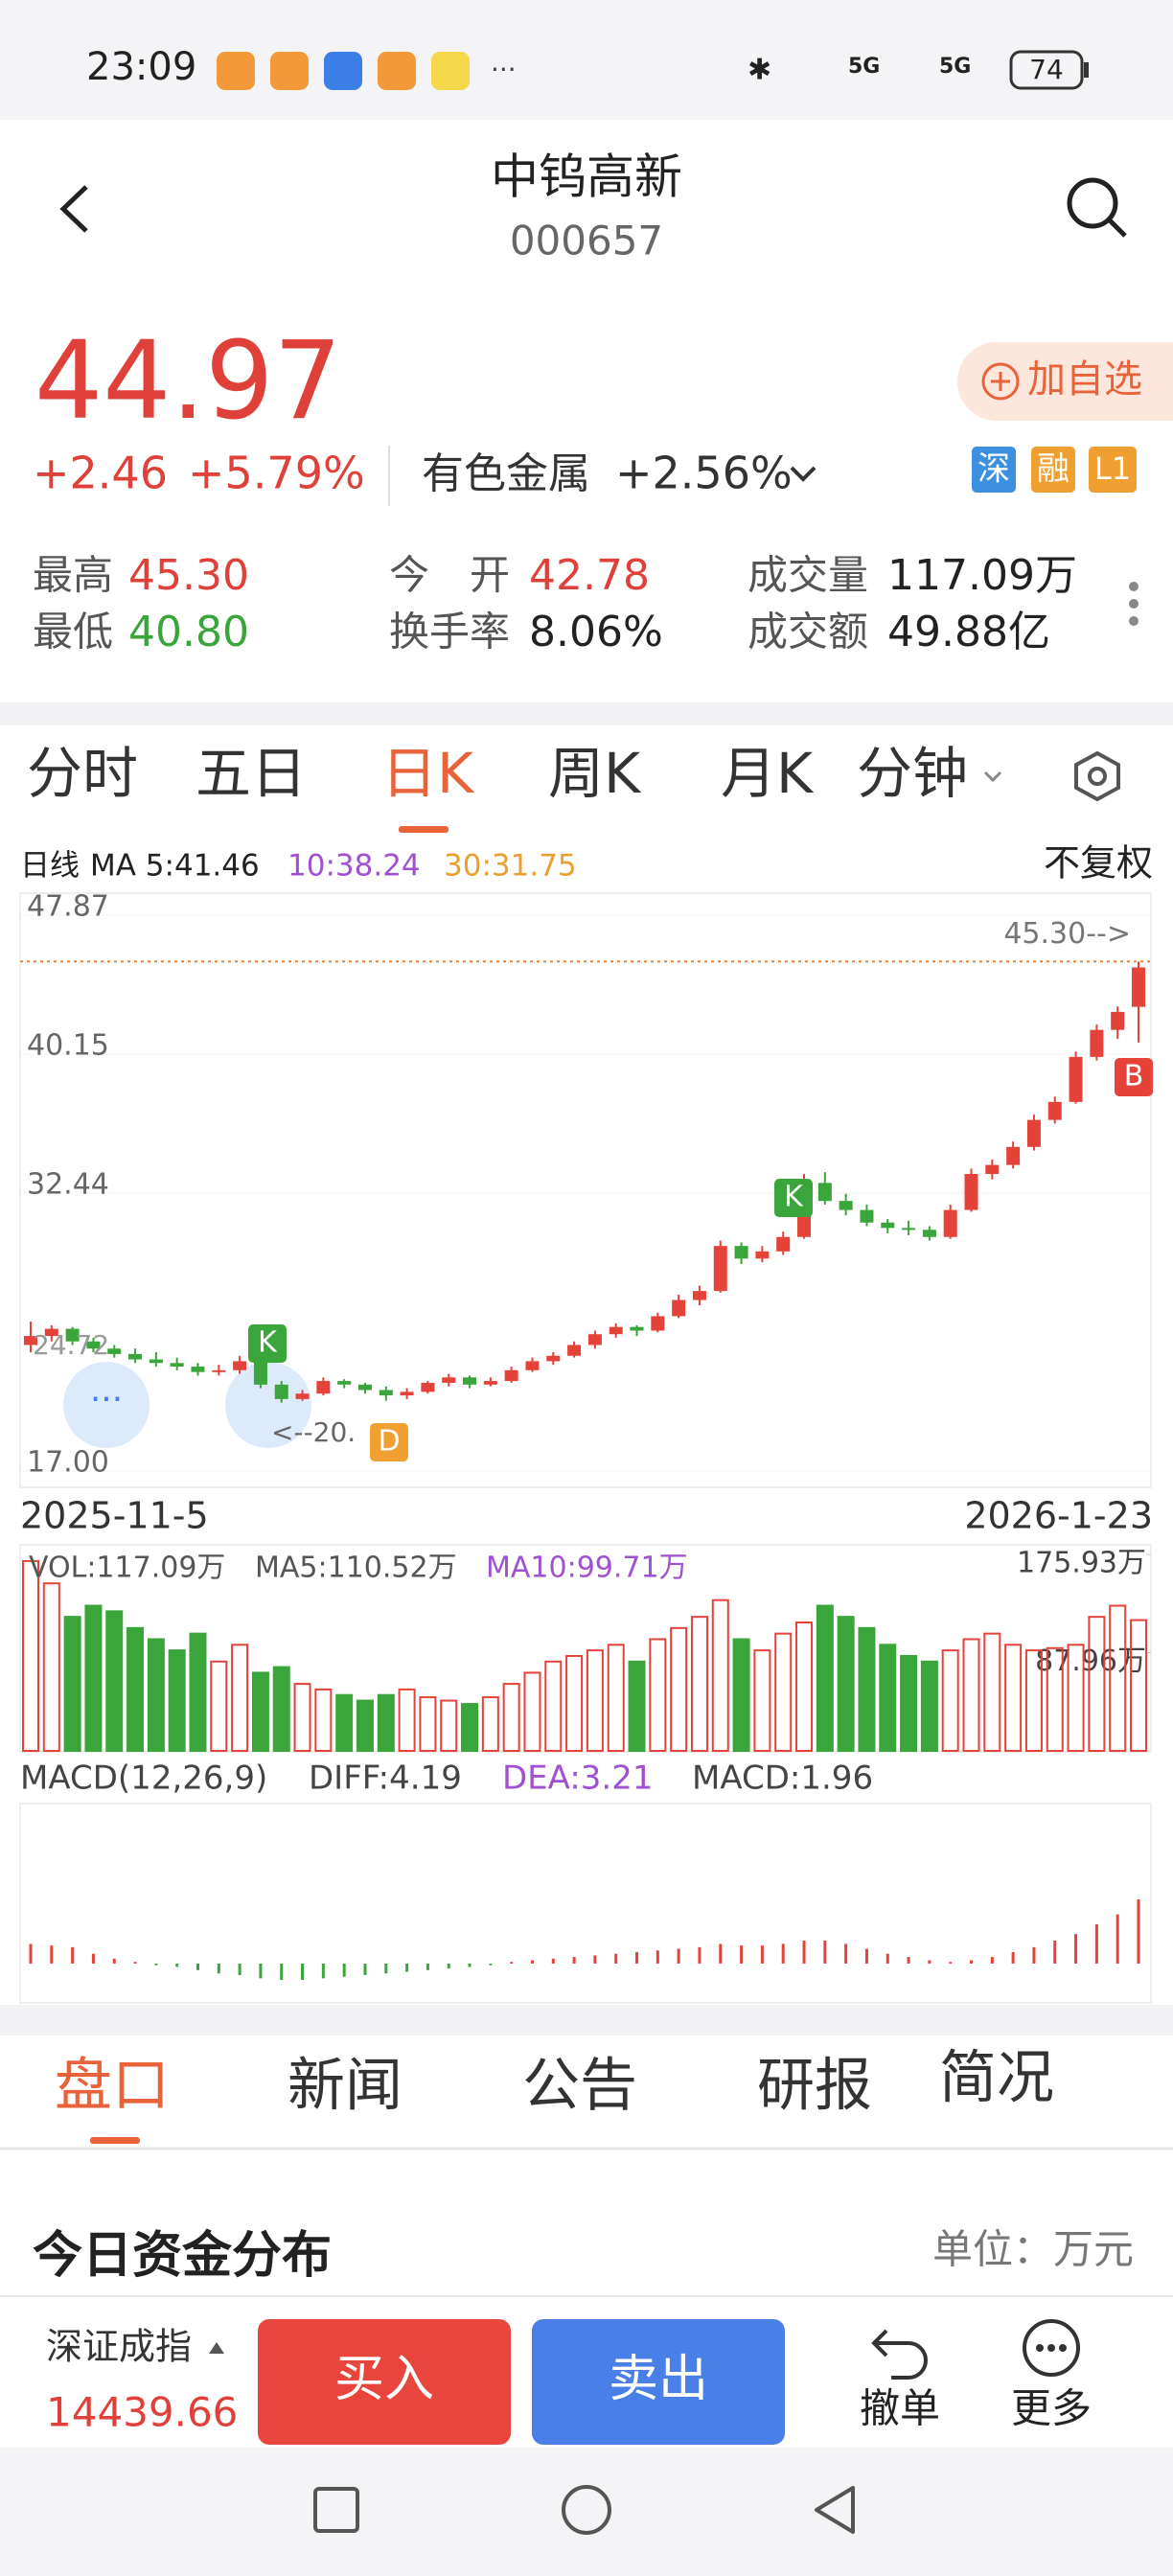  Describe the element at coordinates (653, 70) in the screenshot. I see `status-icons: ··· ✱ 5G 5G` at that location.